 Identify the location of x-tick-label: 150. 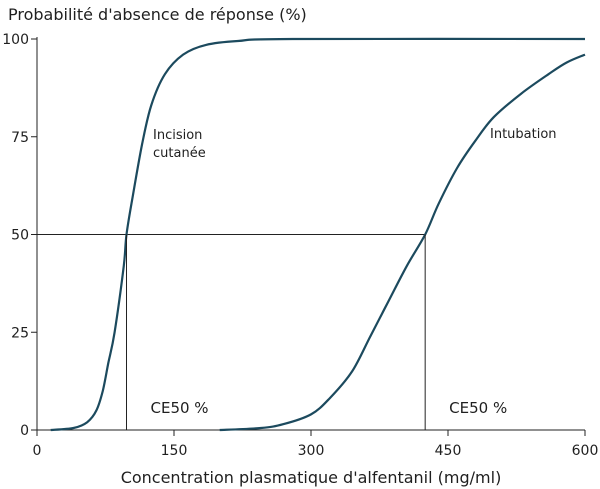
(174, 451).